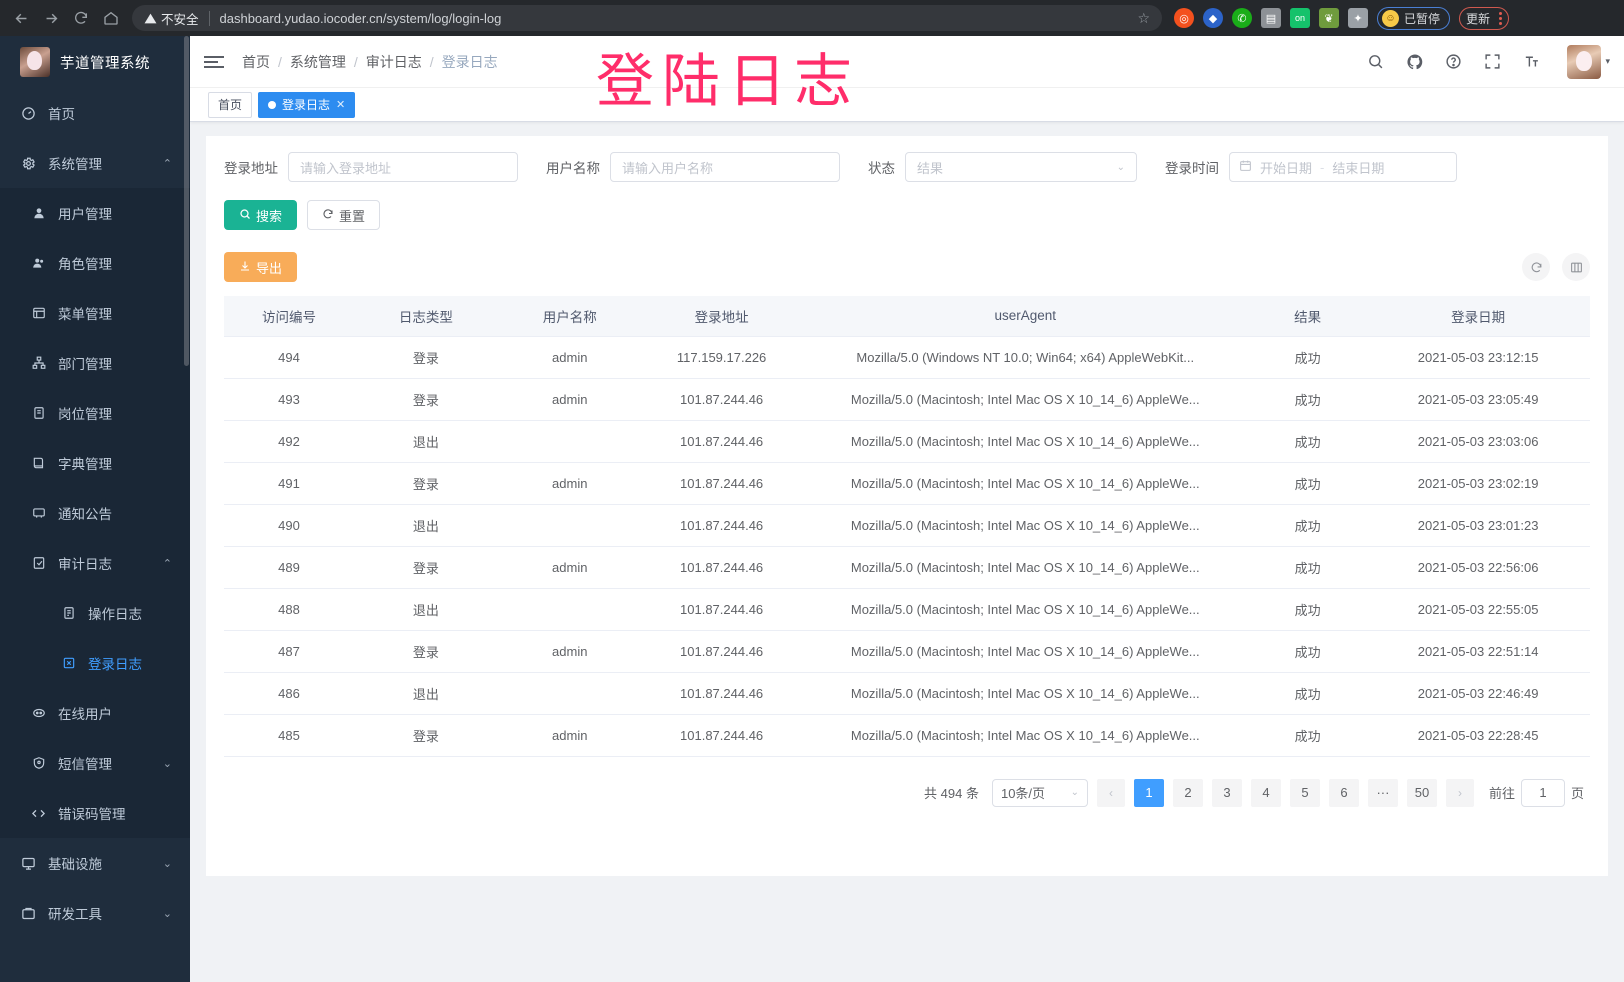 The width and height of the screenshot is (1624, 982). I want to click on sidebar-item-notice: 通知公告, so click(95, 513).